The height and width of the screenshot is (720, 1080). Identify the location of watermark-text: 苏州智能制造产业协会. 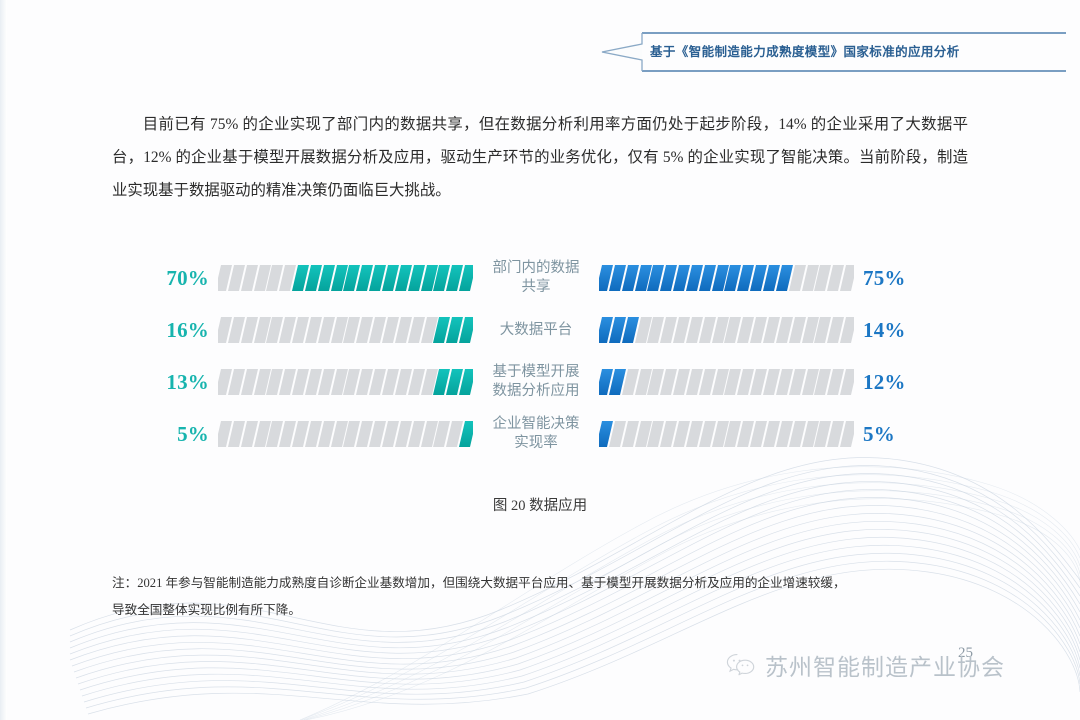
(885, 668).